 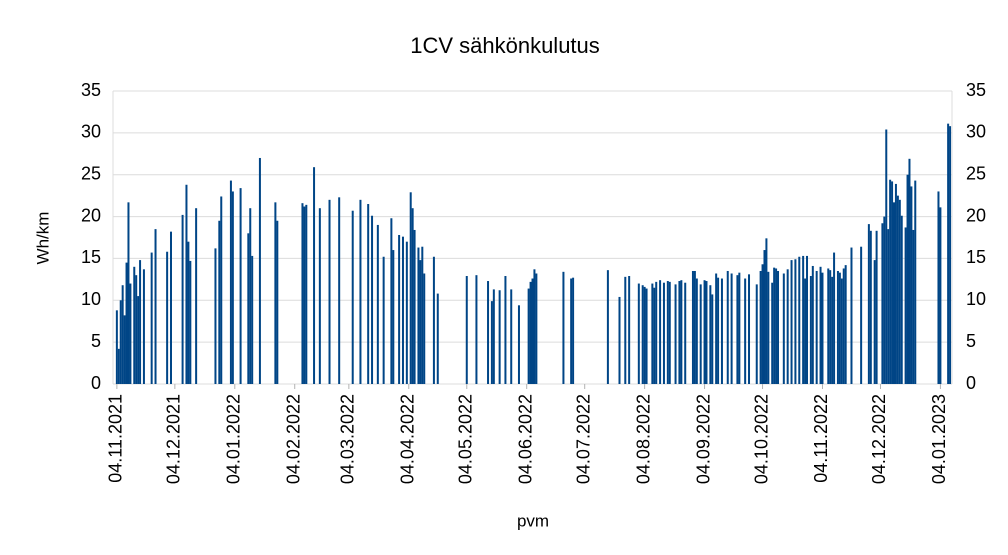 What do you see at coordinates (976, 215) in the screenshot?
I see `y2-tick-label: 20` at bounding box center [976, 215].